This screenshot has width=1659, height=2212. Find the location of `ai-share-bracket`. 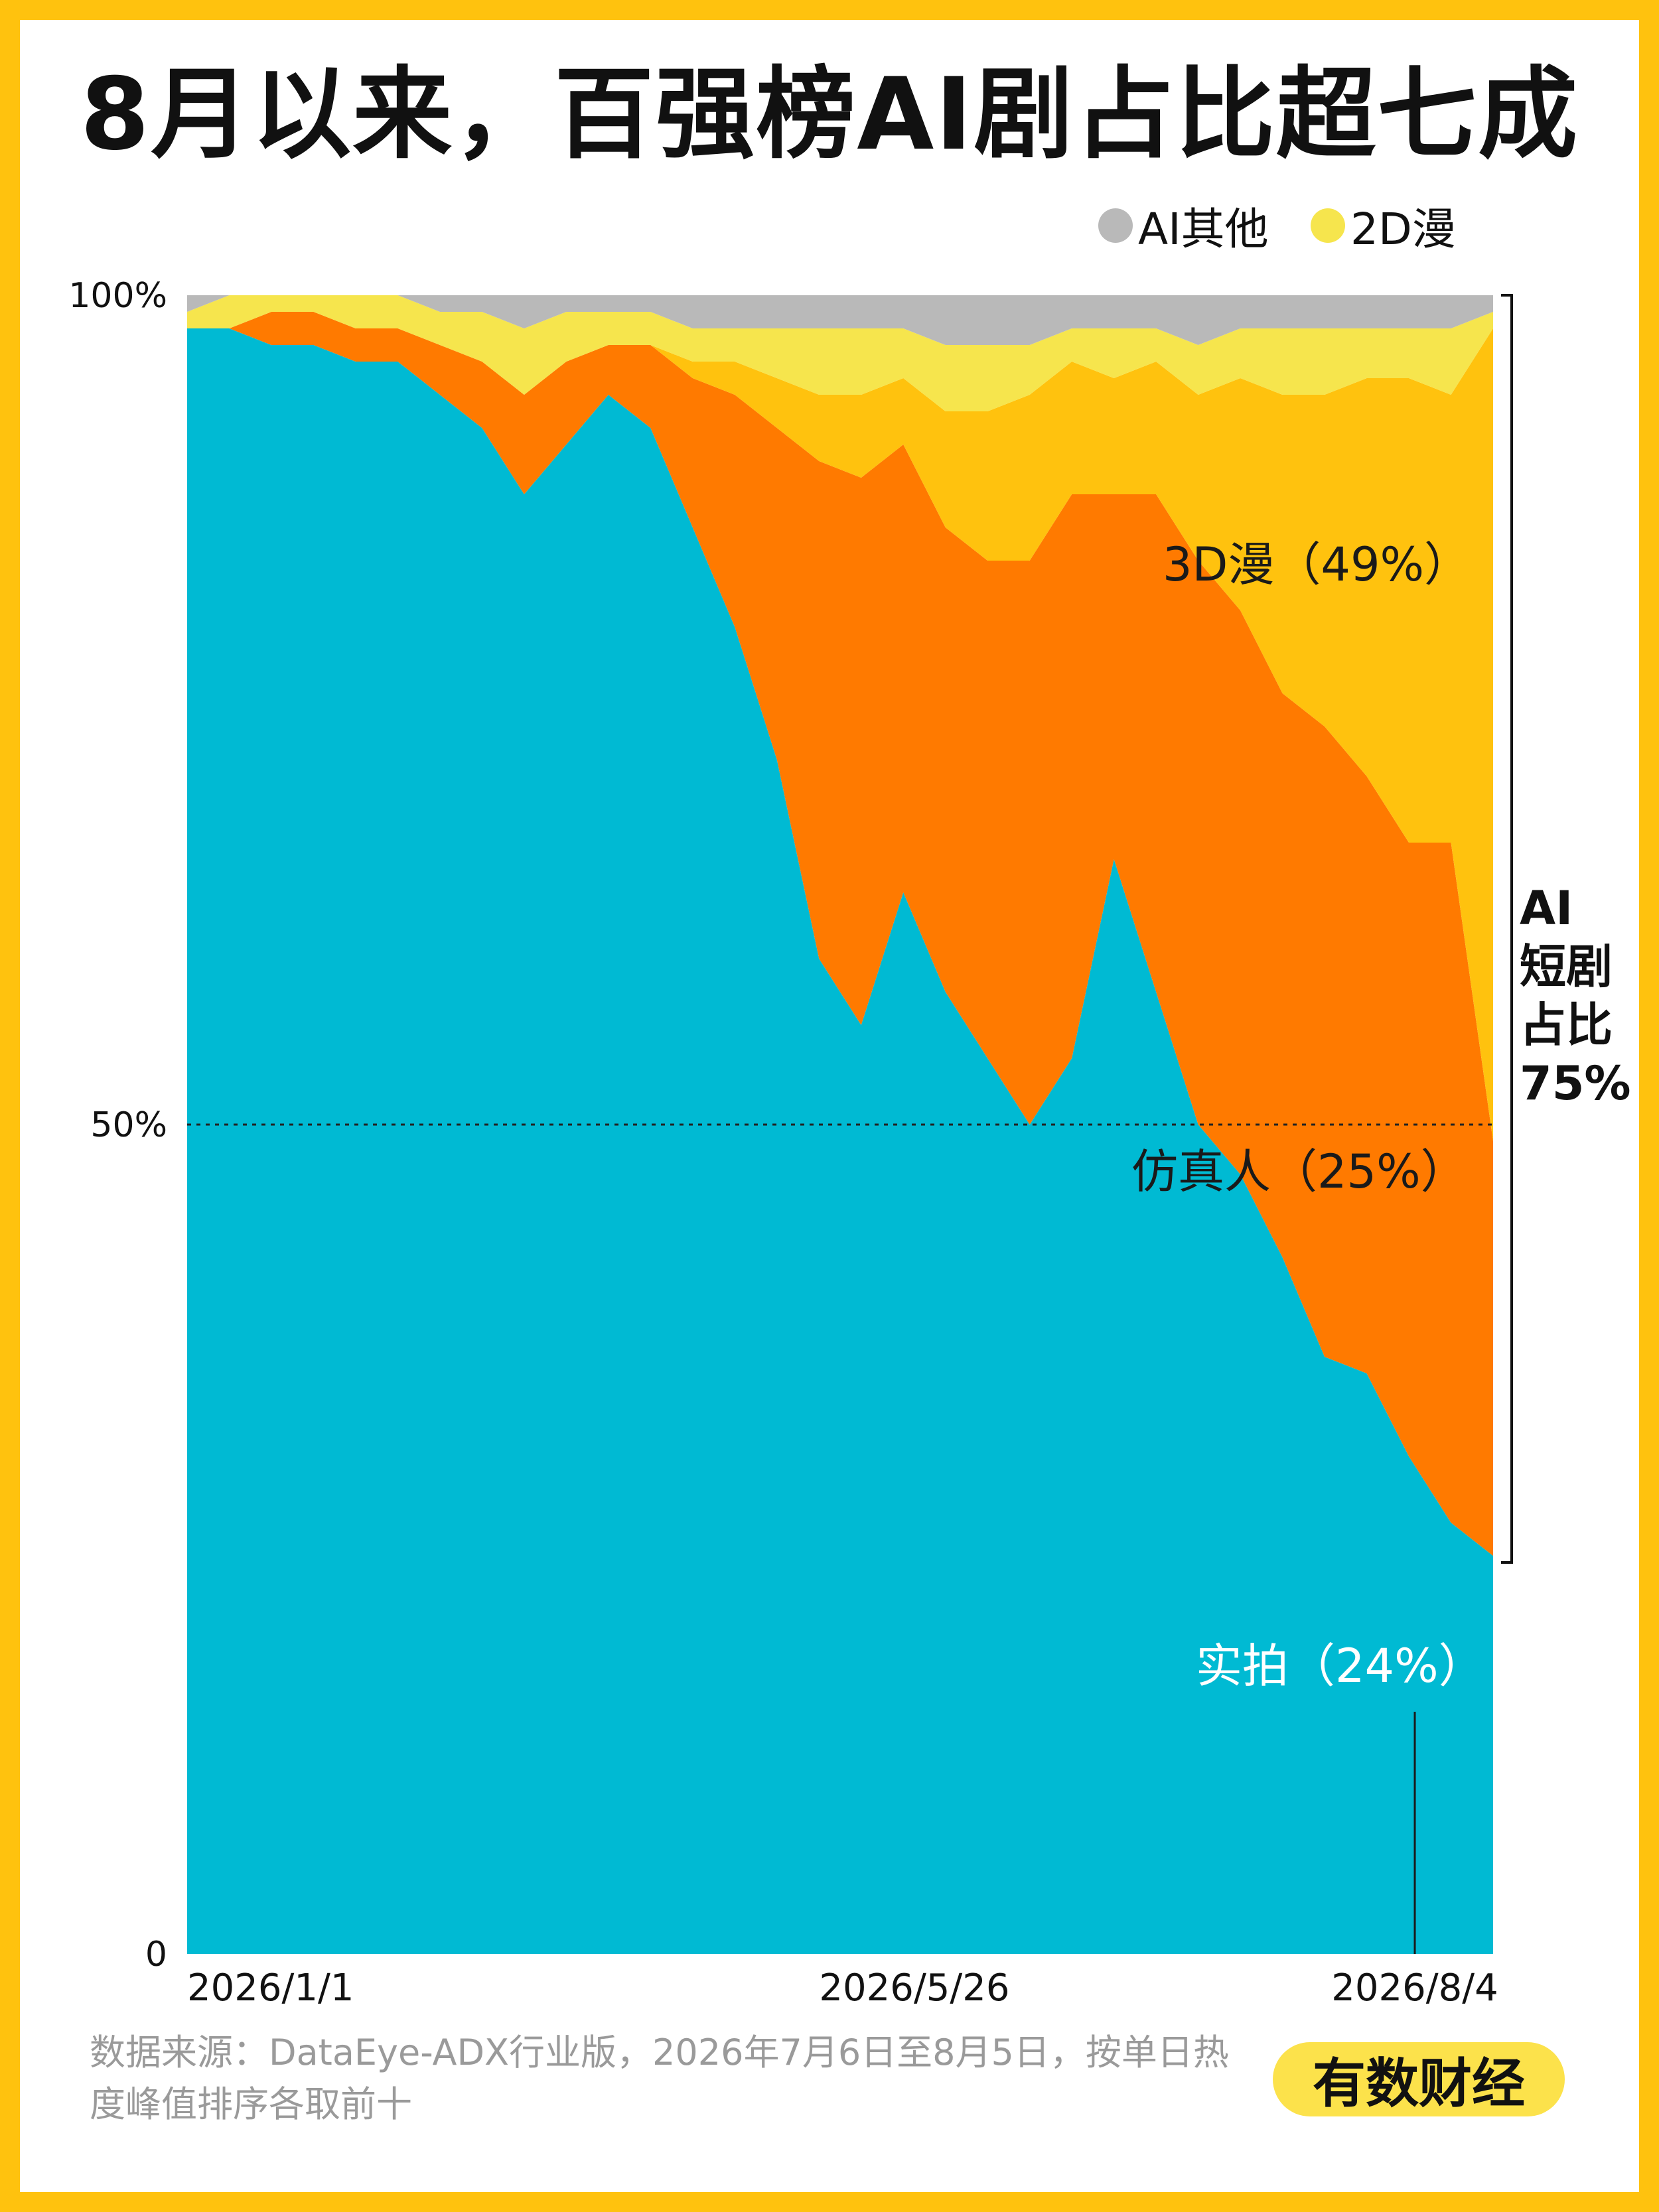

ai-share-bracket is located at coordinates (1507, 929).